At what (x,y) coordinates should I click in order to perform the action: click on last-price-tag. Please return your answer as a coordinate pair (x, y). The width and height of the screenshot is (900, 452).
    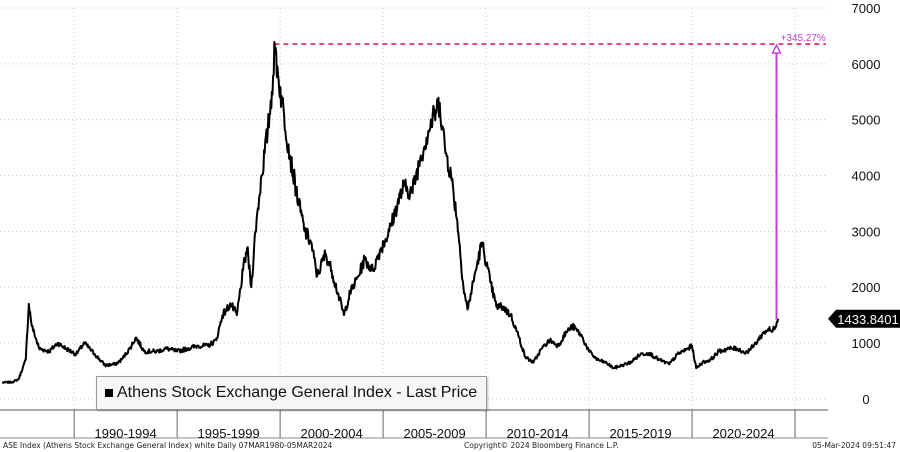
    Looking at the image, I should click on (864, 318).